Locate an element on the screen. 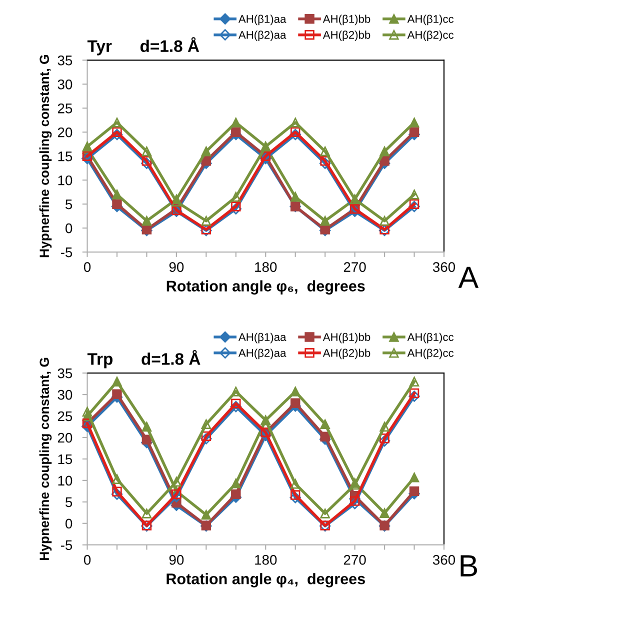  x-axis-title: Rotation angle φ₄, degrees is located at coordinates (265, 580).